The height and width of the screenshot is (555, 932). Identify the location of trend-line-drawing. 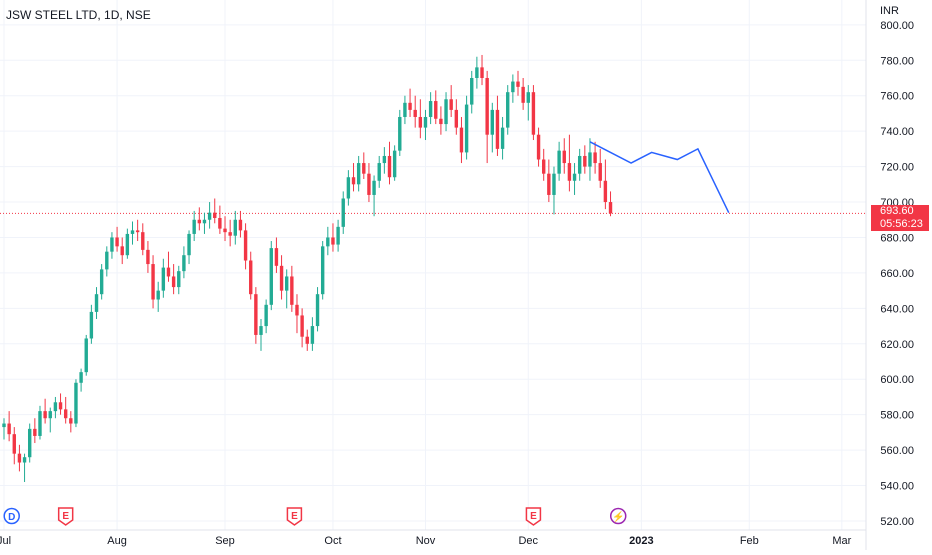
(659, 177).